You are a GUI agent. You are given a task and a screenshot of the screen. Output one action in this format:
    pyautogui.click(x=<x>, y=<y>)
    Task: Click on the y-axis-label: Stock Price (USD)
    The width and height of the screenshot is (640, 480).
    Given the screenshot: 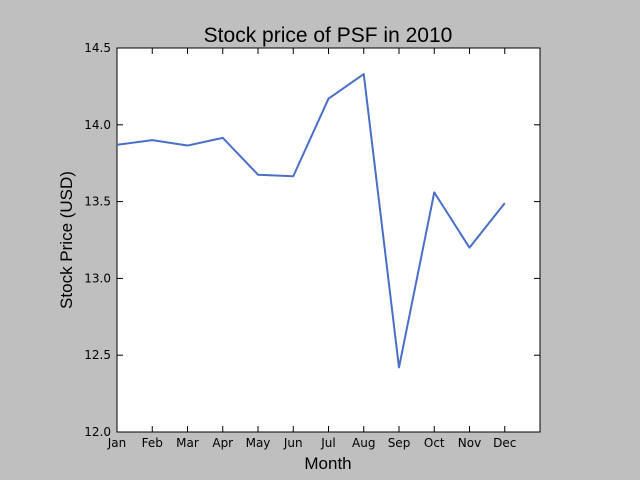 What is the action you would take?
    pyautogui.click(x=66, y=240)
    